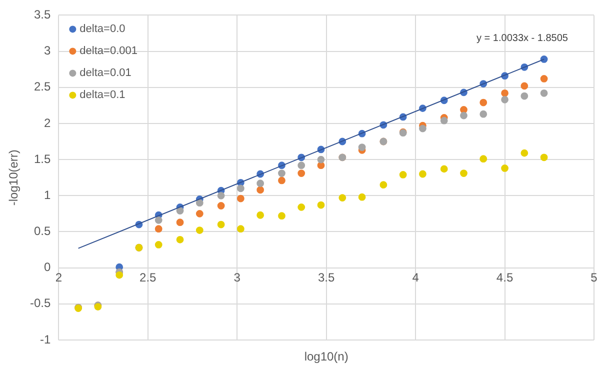  What do you see at coordinates (103, 29) in the screenshot?
I see `legend-label: delta=0.0` at bounding box center [103, 29].